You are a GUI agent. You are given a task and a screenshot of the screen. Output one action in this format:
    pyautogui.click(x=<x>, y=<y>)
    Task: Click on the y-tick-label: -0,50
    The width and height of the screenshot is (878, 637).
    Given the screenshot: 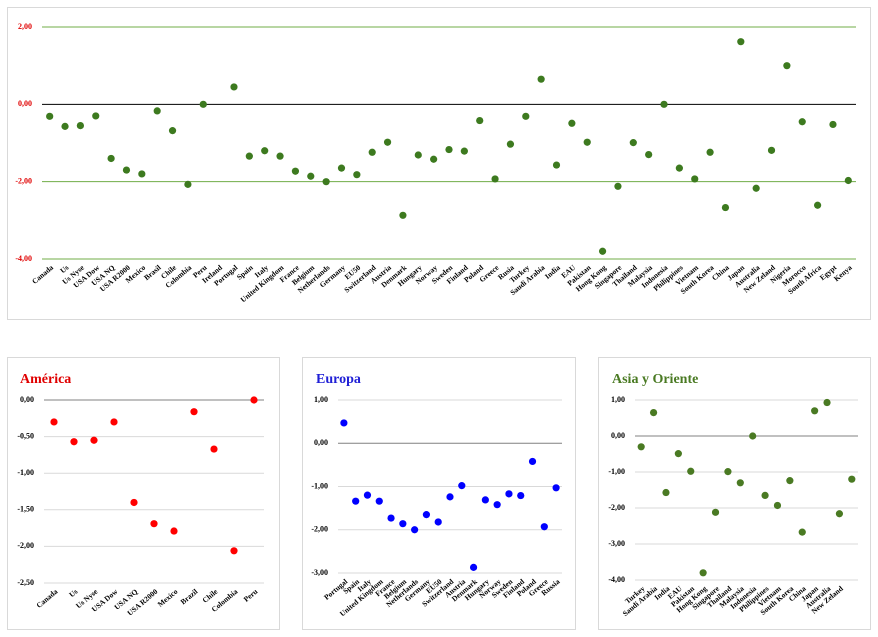 What is the action you would take?
    pyautogui.click(x=25, y=435)
    